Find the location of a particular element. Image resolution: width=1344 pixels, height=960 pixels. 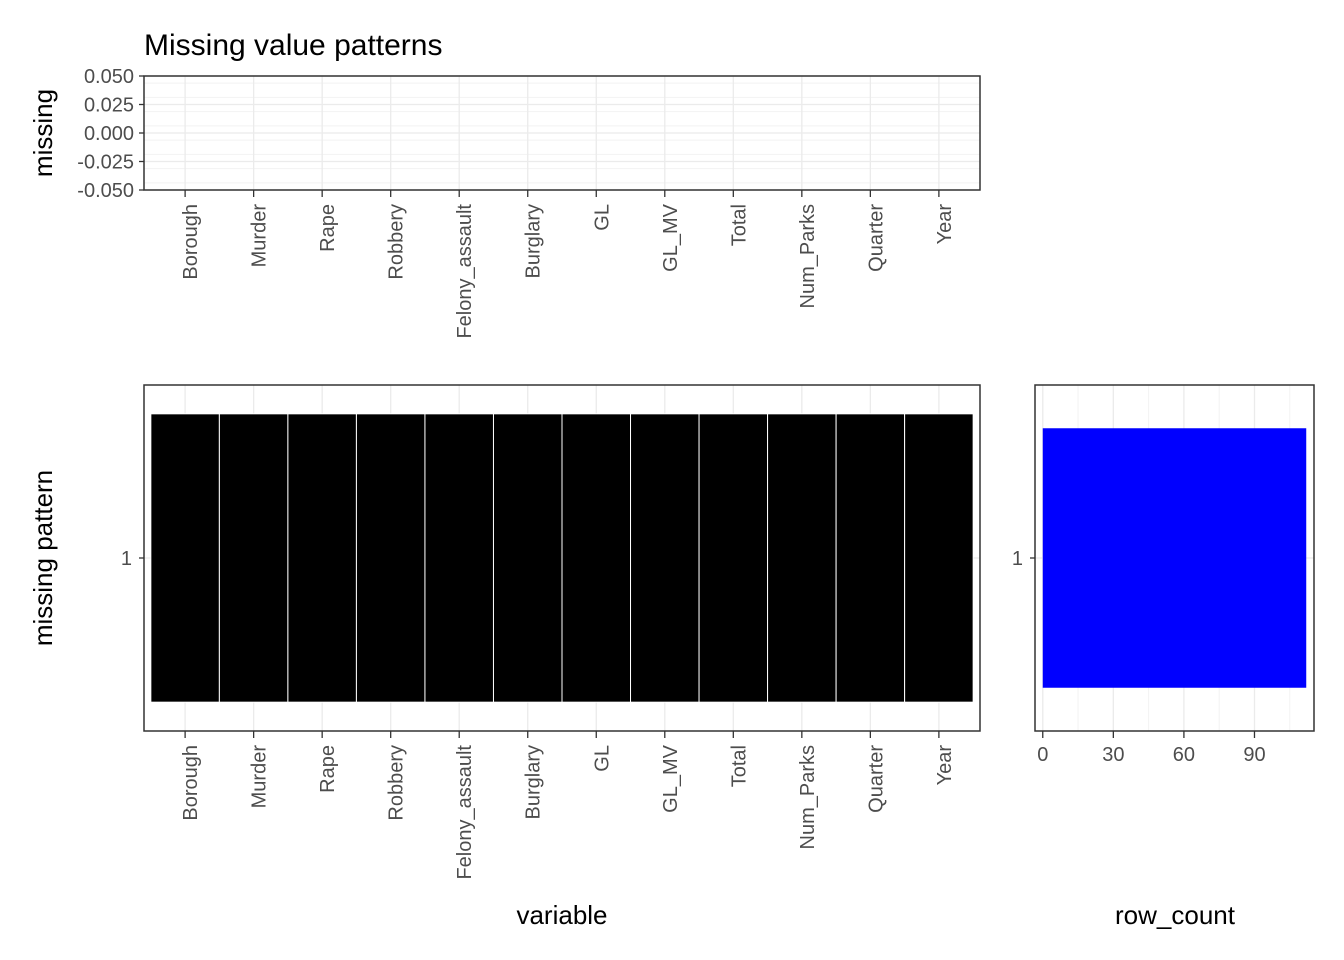

main-x-tick-label: Borough is located at coordinates (191, 783).